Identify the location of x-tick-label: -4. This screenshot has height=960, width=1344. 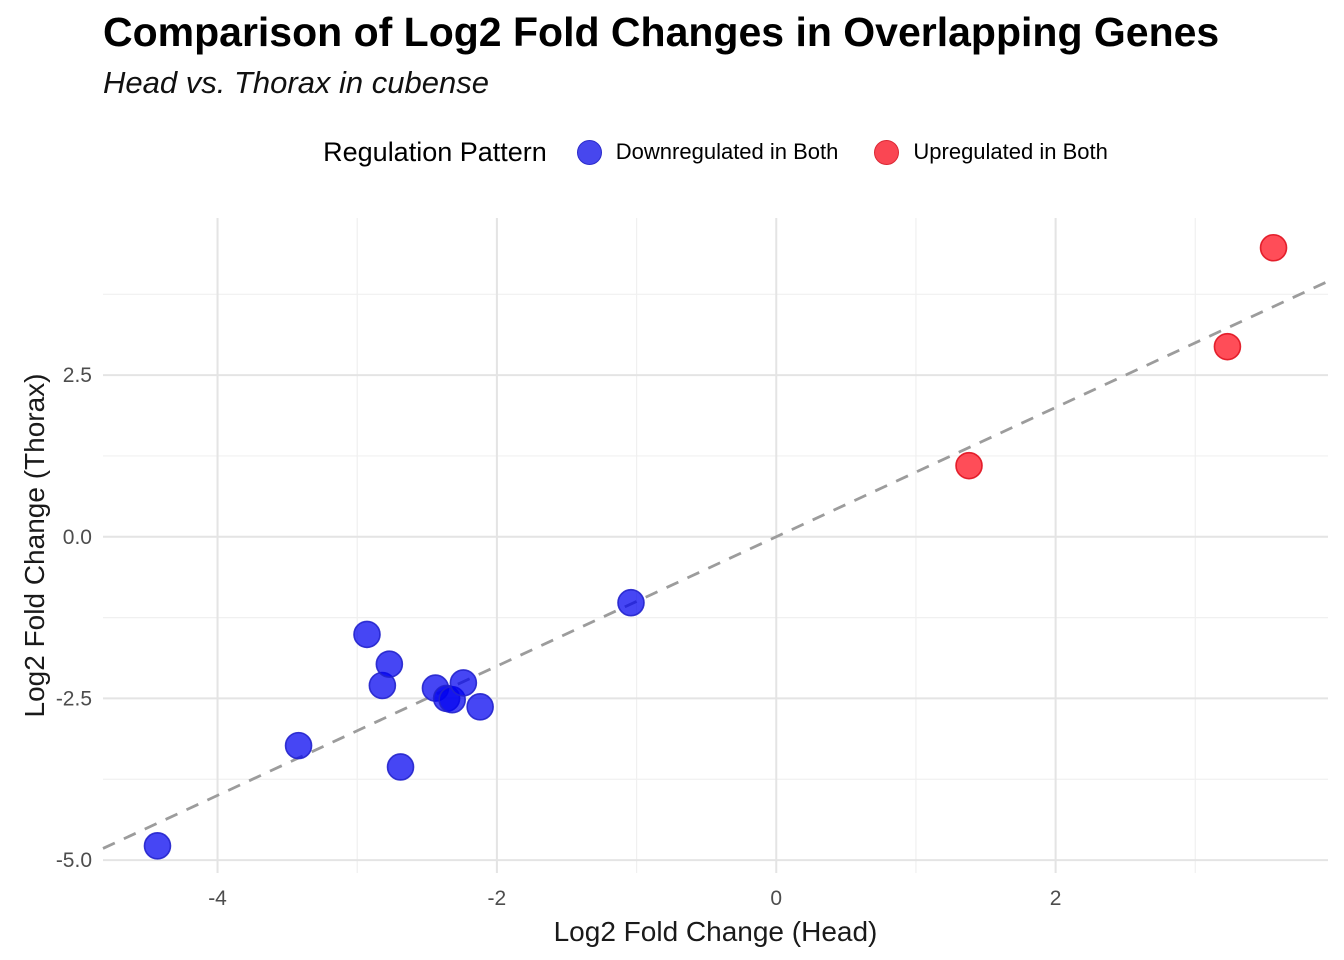
(217, 898).